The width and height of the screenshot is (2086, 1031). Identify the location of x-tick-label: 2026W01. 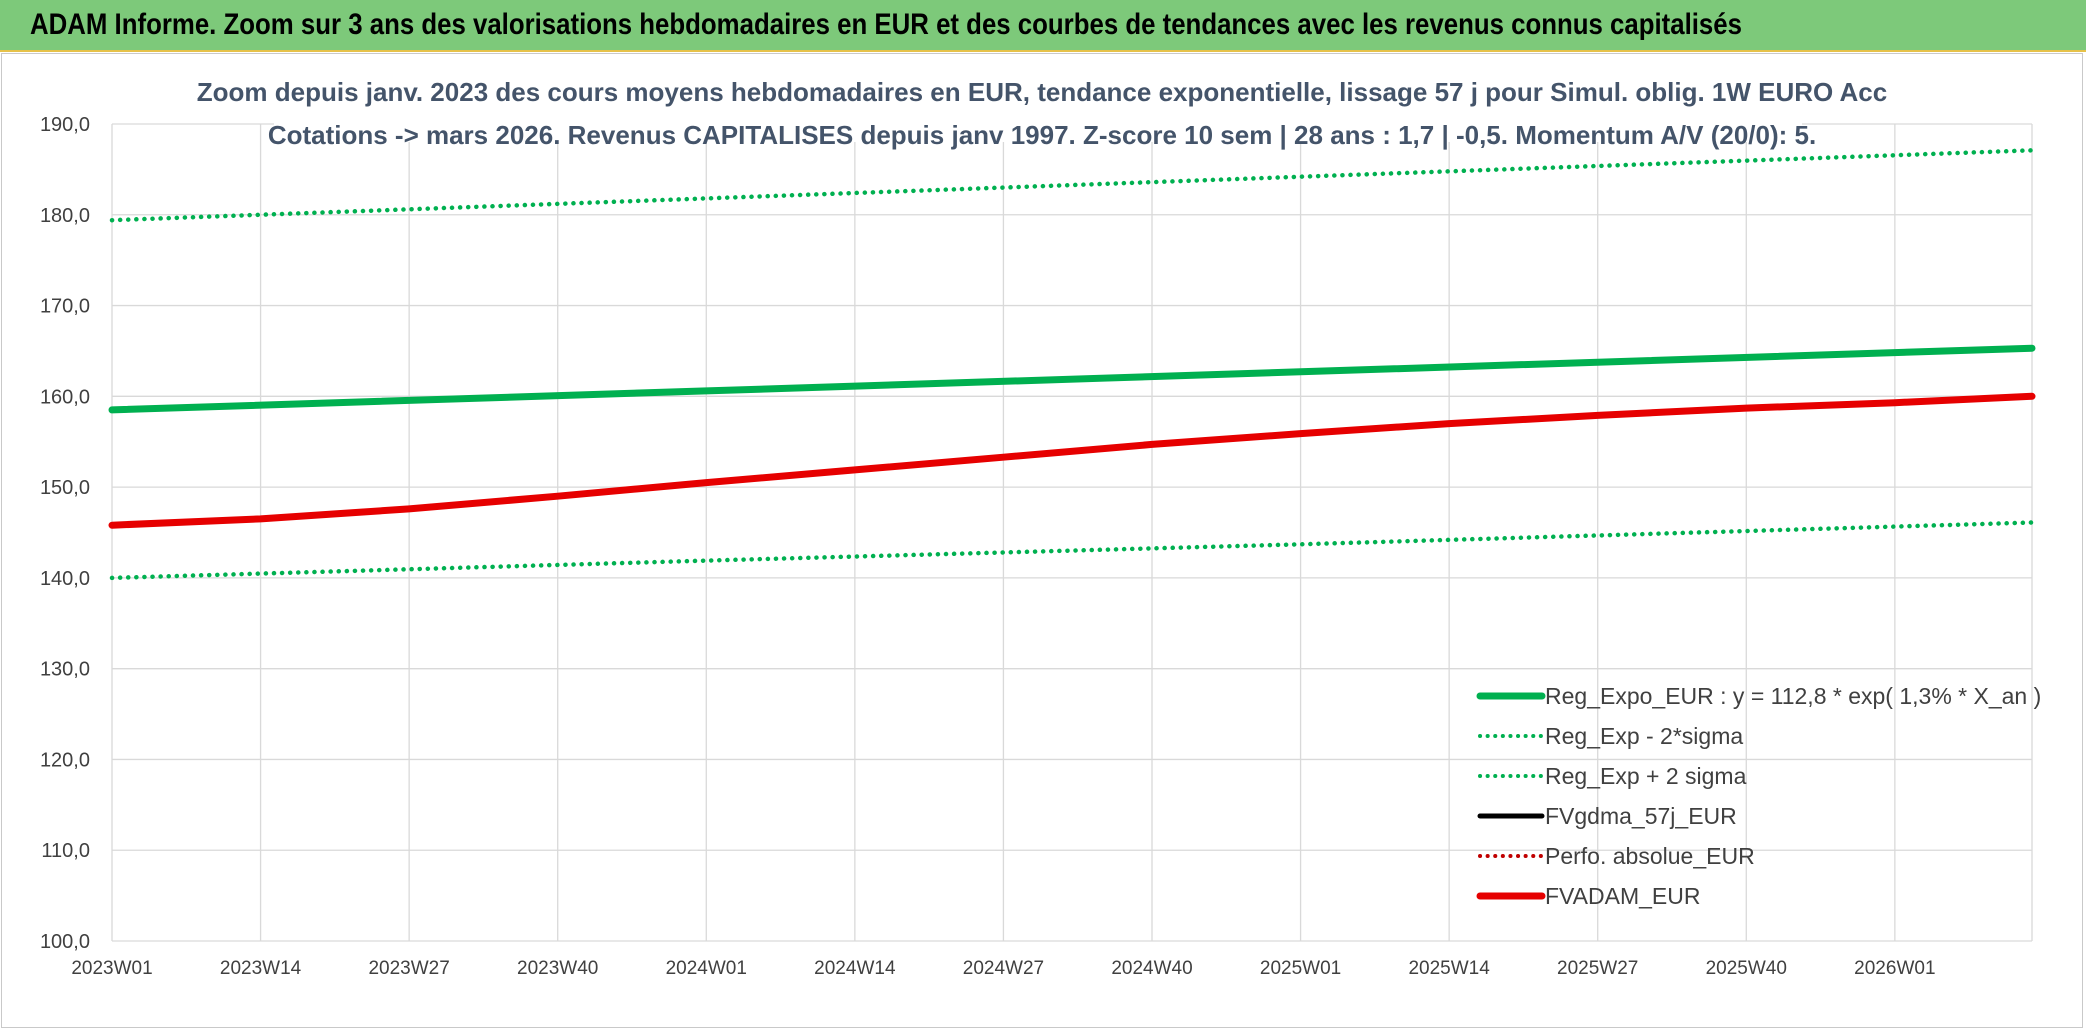
(1894, 968).